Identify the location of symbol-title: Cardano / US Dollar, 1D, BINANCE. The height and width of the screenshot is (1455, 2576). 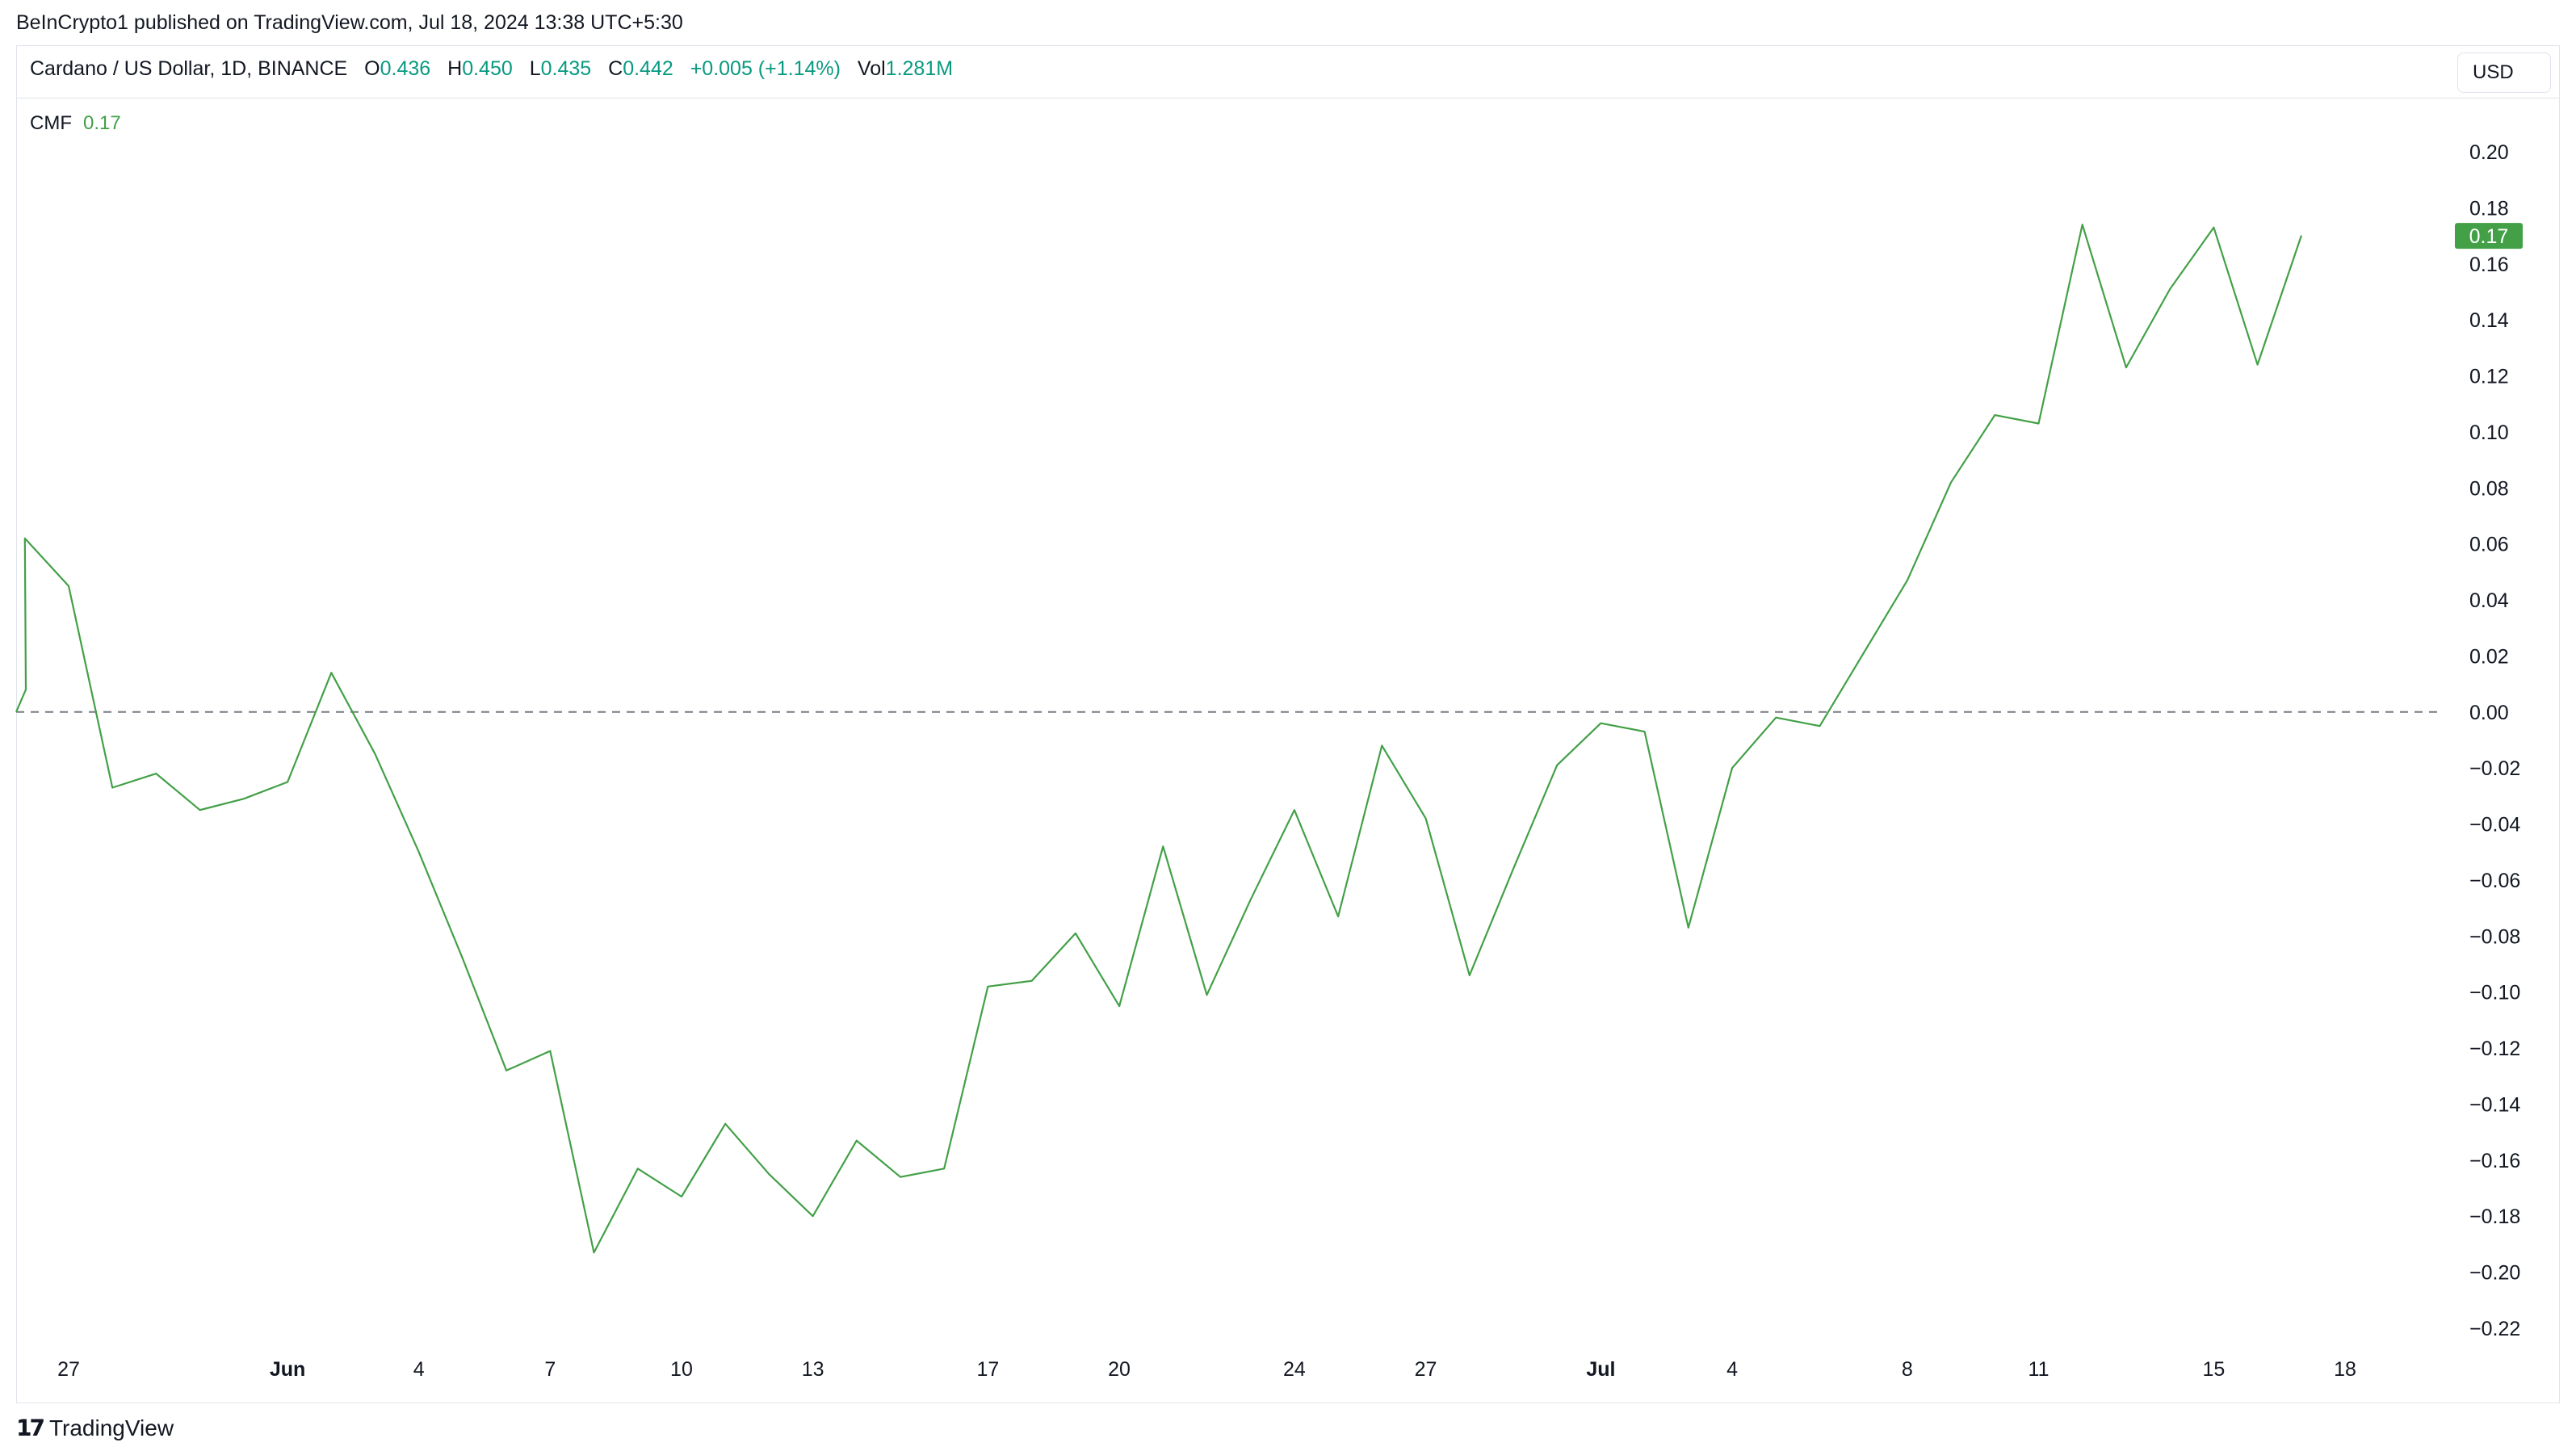
(189, 68).